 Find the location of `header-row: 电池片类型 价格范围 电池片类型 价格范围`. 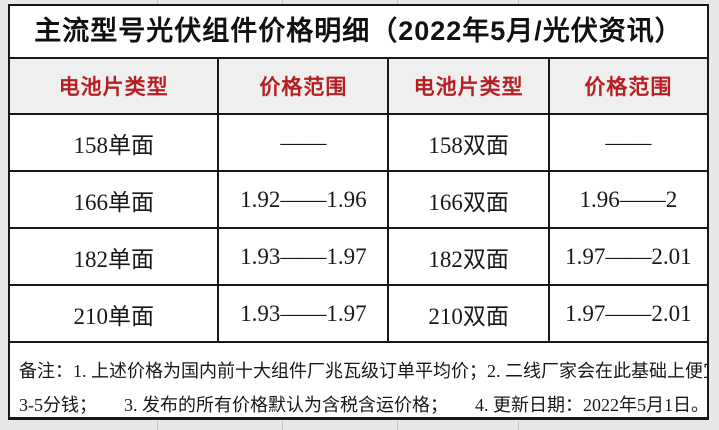

header-row: 电池片类型 价格范围 电池片类型 价格范围 is located at coordinates (358, 87).